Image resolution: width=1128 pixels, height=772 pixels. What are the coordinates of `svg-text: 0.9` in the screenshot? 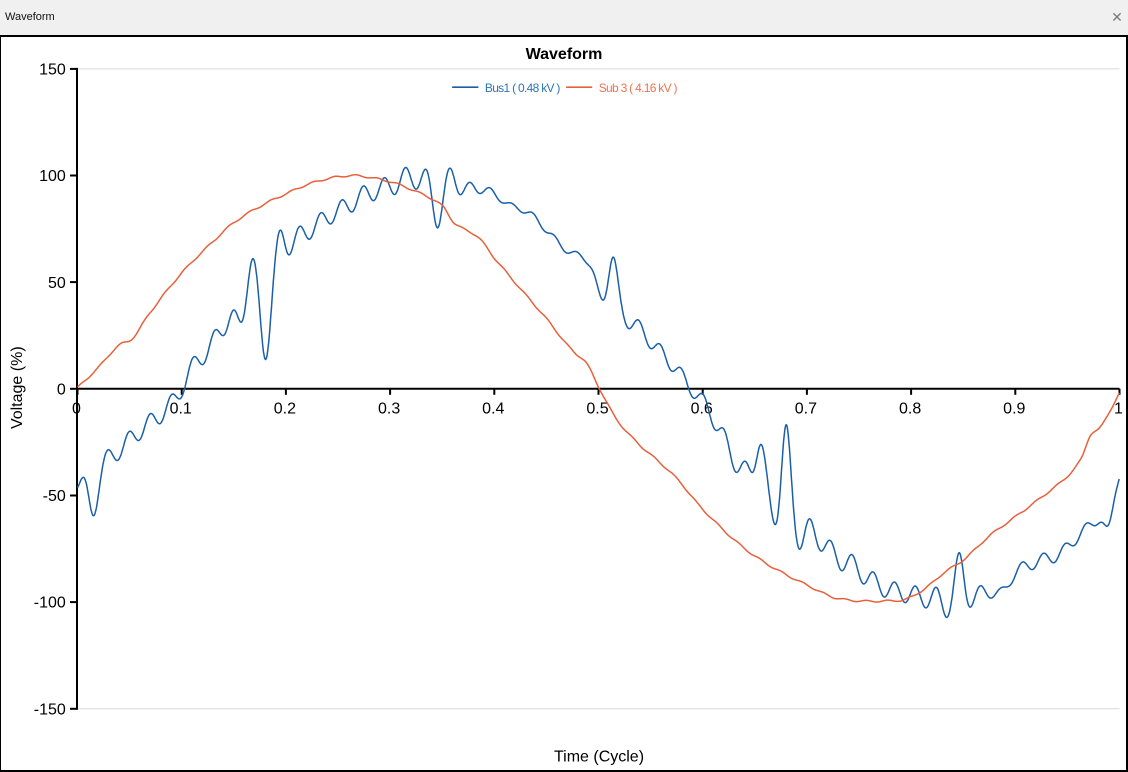 It's located at (1014, 409).